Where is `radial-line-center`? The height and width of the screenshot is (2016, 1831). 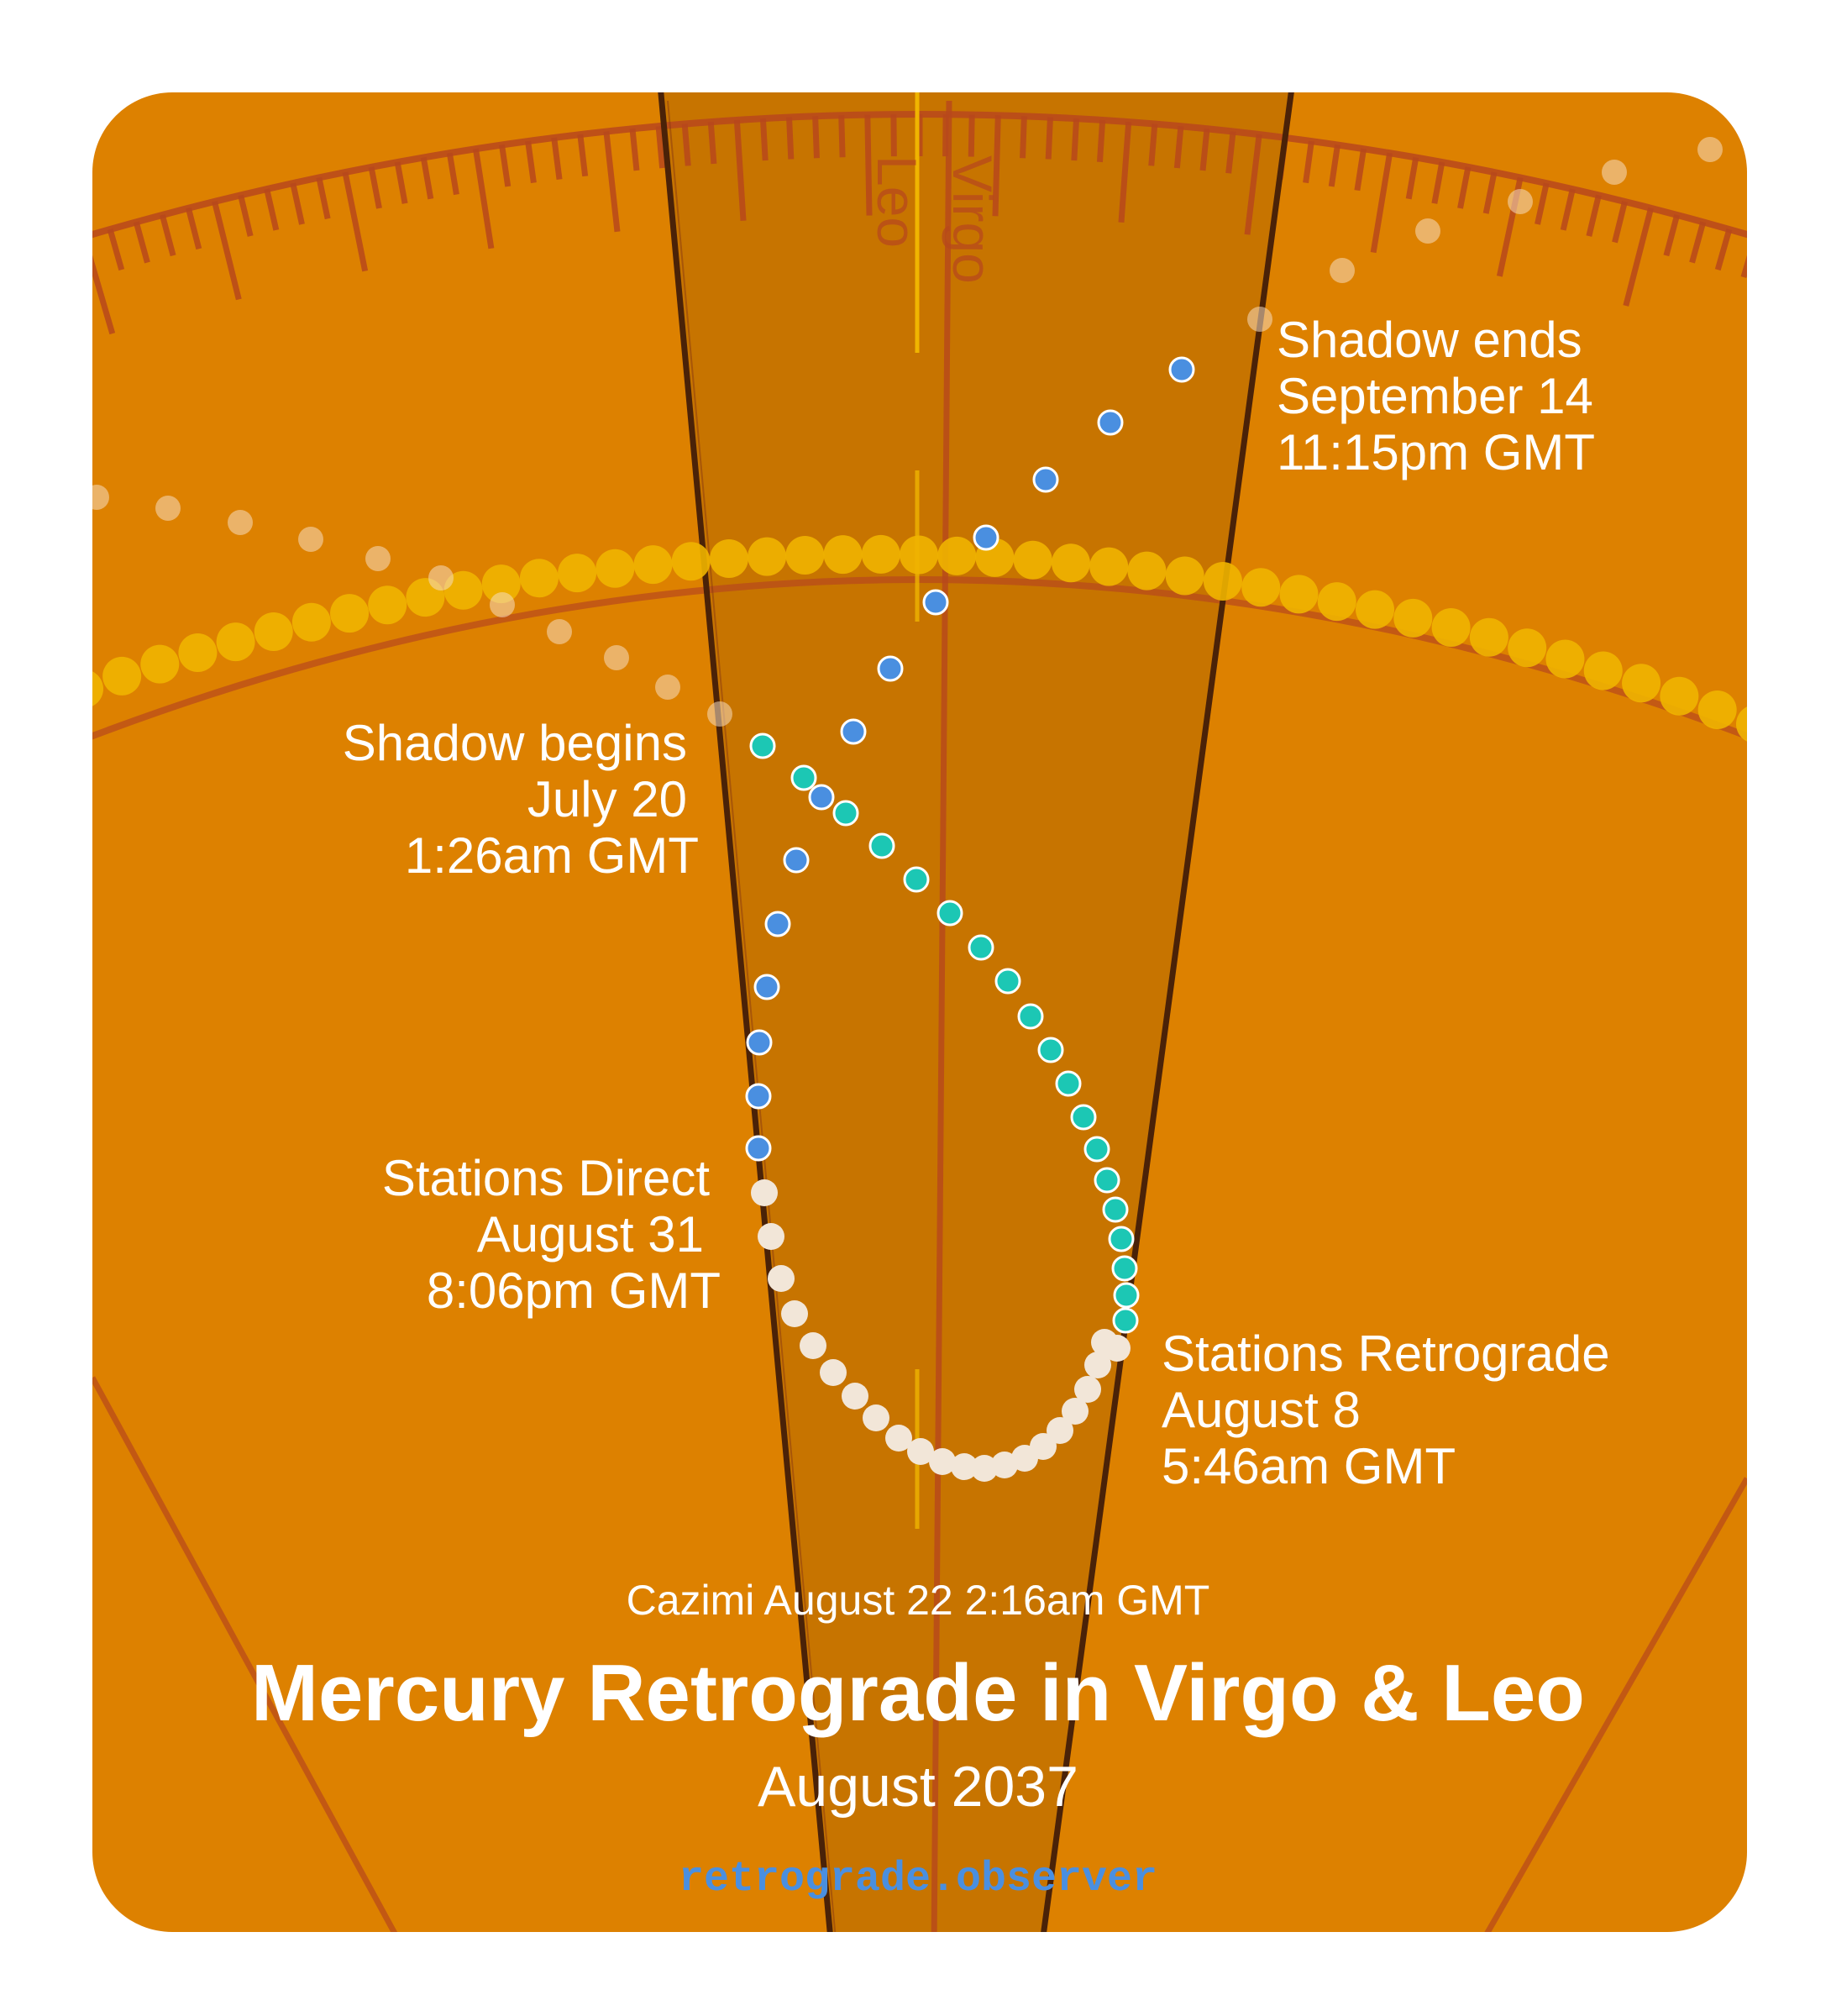
radial-line-center is located at coordinates (941, 1016).